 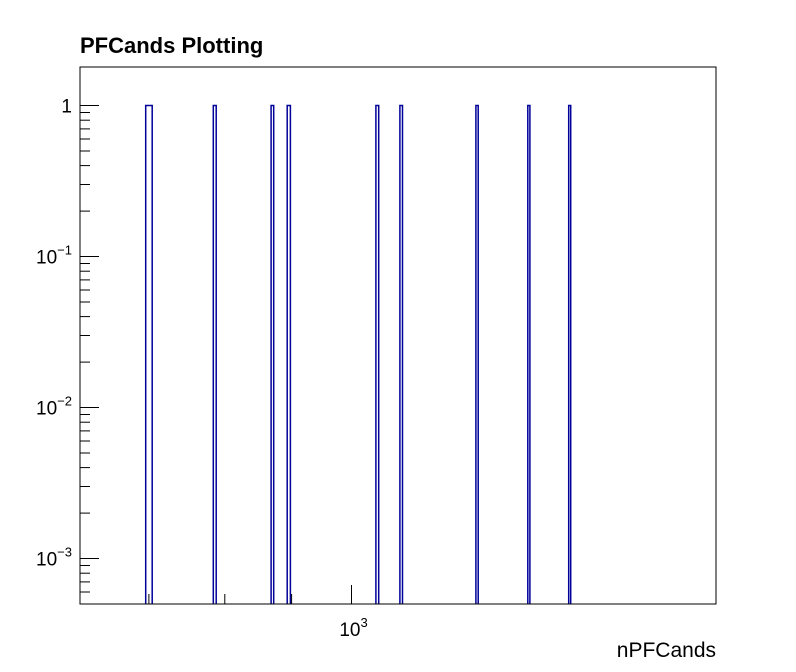 I want to click on x-axis-label: nPFCands, so click(x=666, y=650).